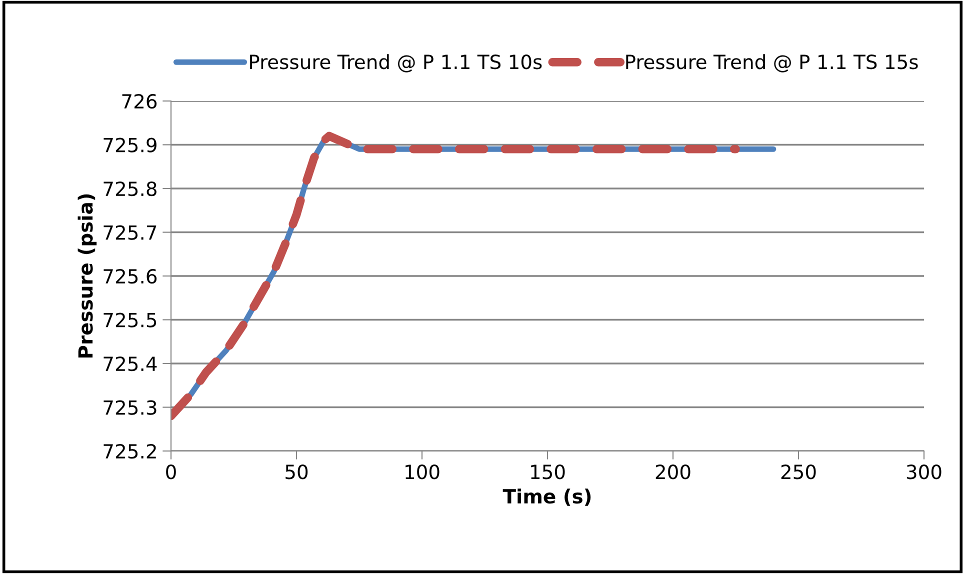  What do you see at coordinates (924, 472) in the screenshot?
I see `x-tick-label: 300` at bounding box center [924, 472].